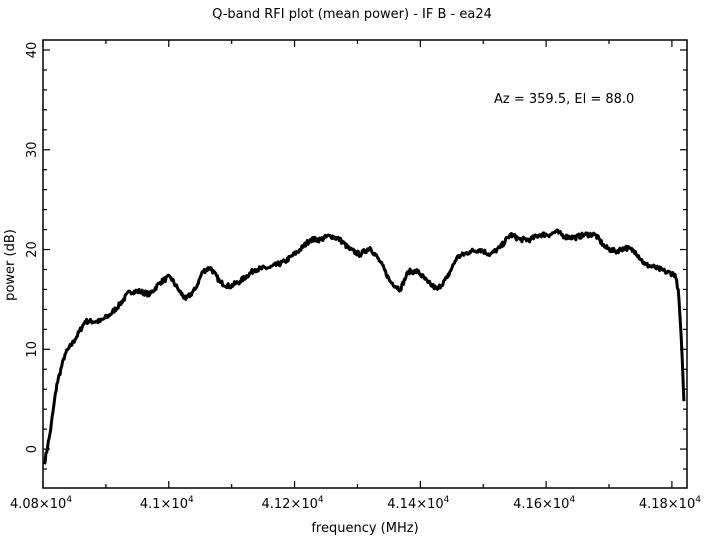 Image resolution: width=705 pixels, height=539 pixels. Describe the element at coordinates (415, 504) in the screenshot. I see `x-tick-mantissa: 4.14×10` at that location.